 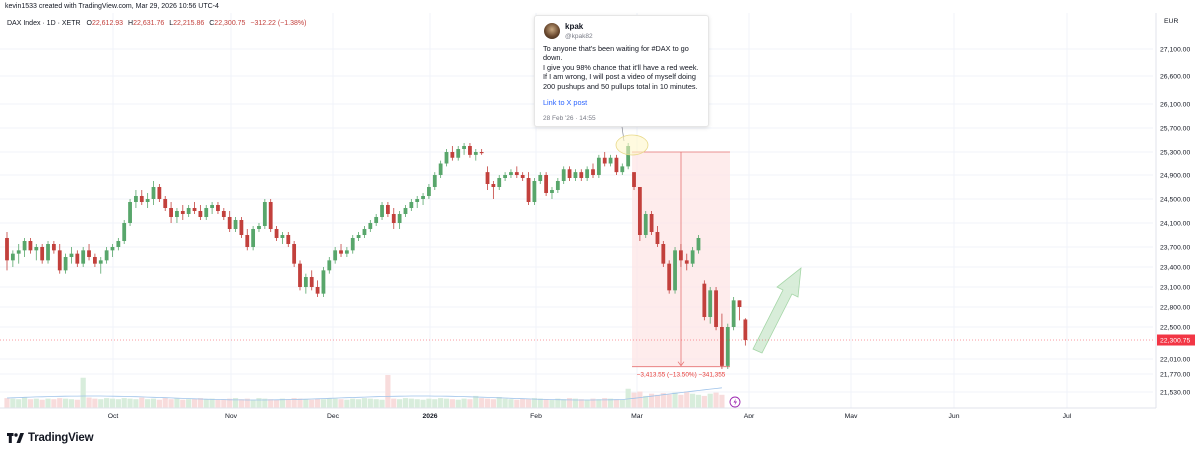 What do you see at coordinates (1175, 200) in the screenshot?
I see `price-tick-label: 24,500.00` at bounding box center [1175, 200].